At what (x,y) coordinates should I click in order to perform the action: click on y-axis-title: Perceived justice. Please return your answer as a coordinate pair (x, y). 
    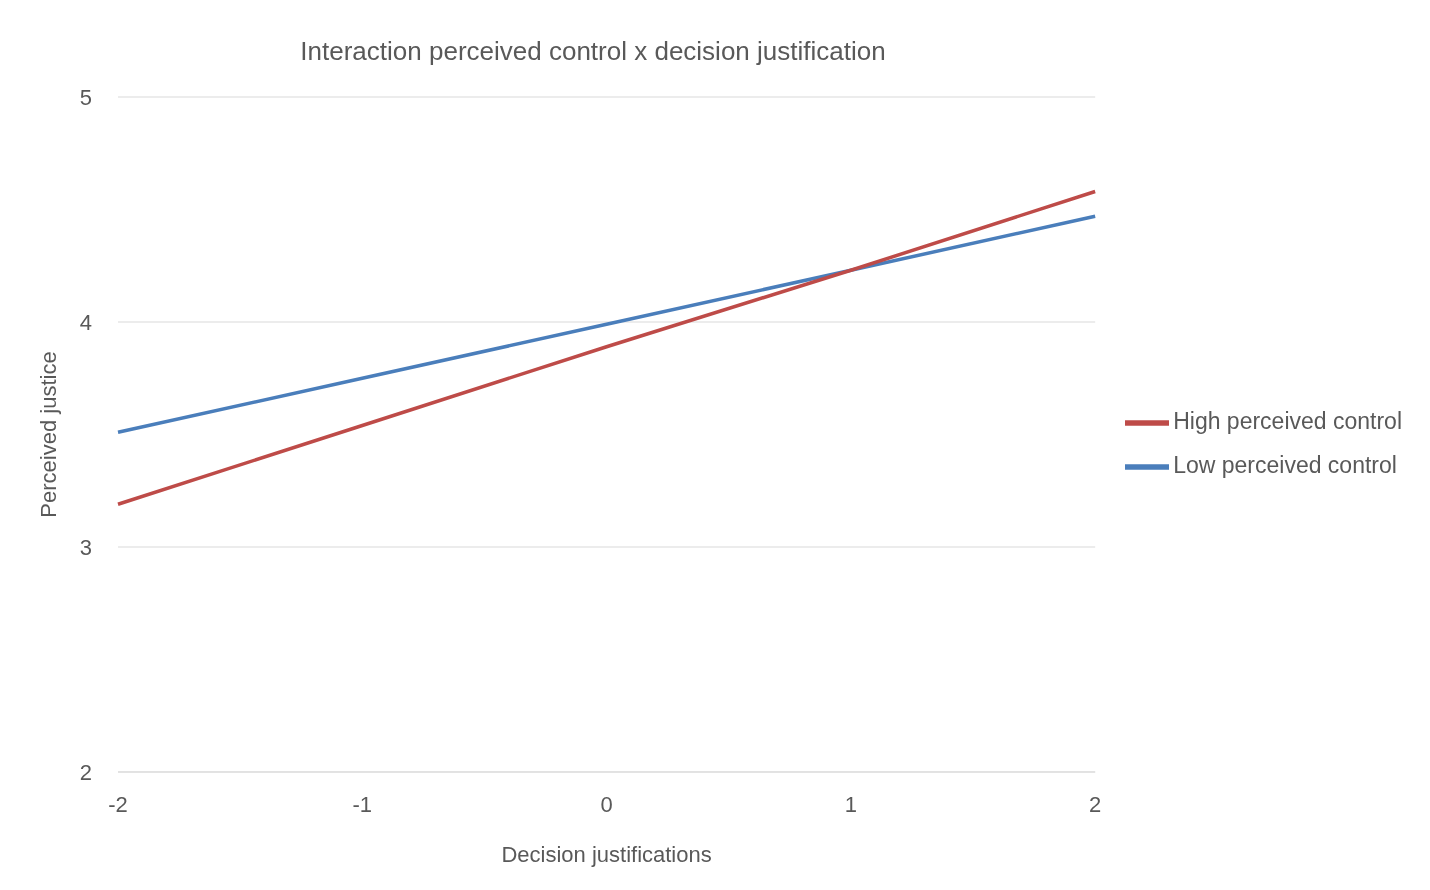
    Looking at the image, I should click on (48, 434).